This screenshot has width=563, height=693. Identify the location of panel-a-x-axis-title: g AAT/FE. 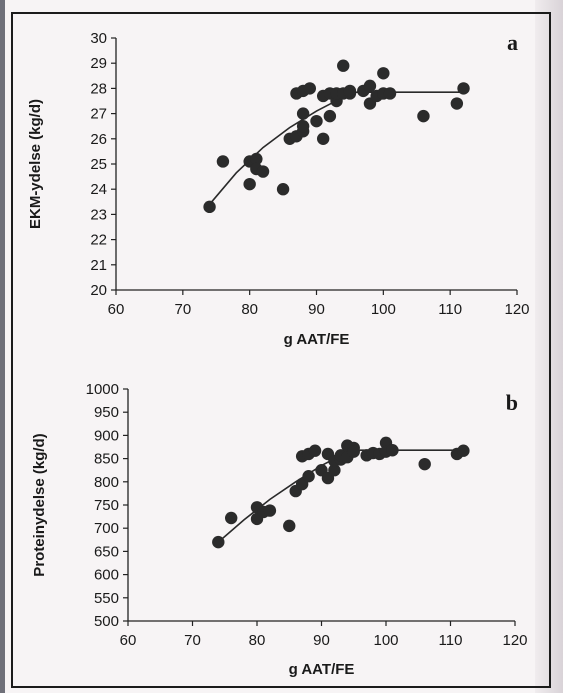
(317, 339).